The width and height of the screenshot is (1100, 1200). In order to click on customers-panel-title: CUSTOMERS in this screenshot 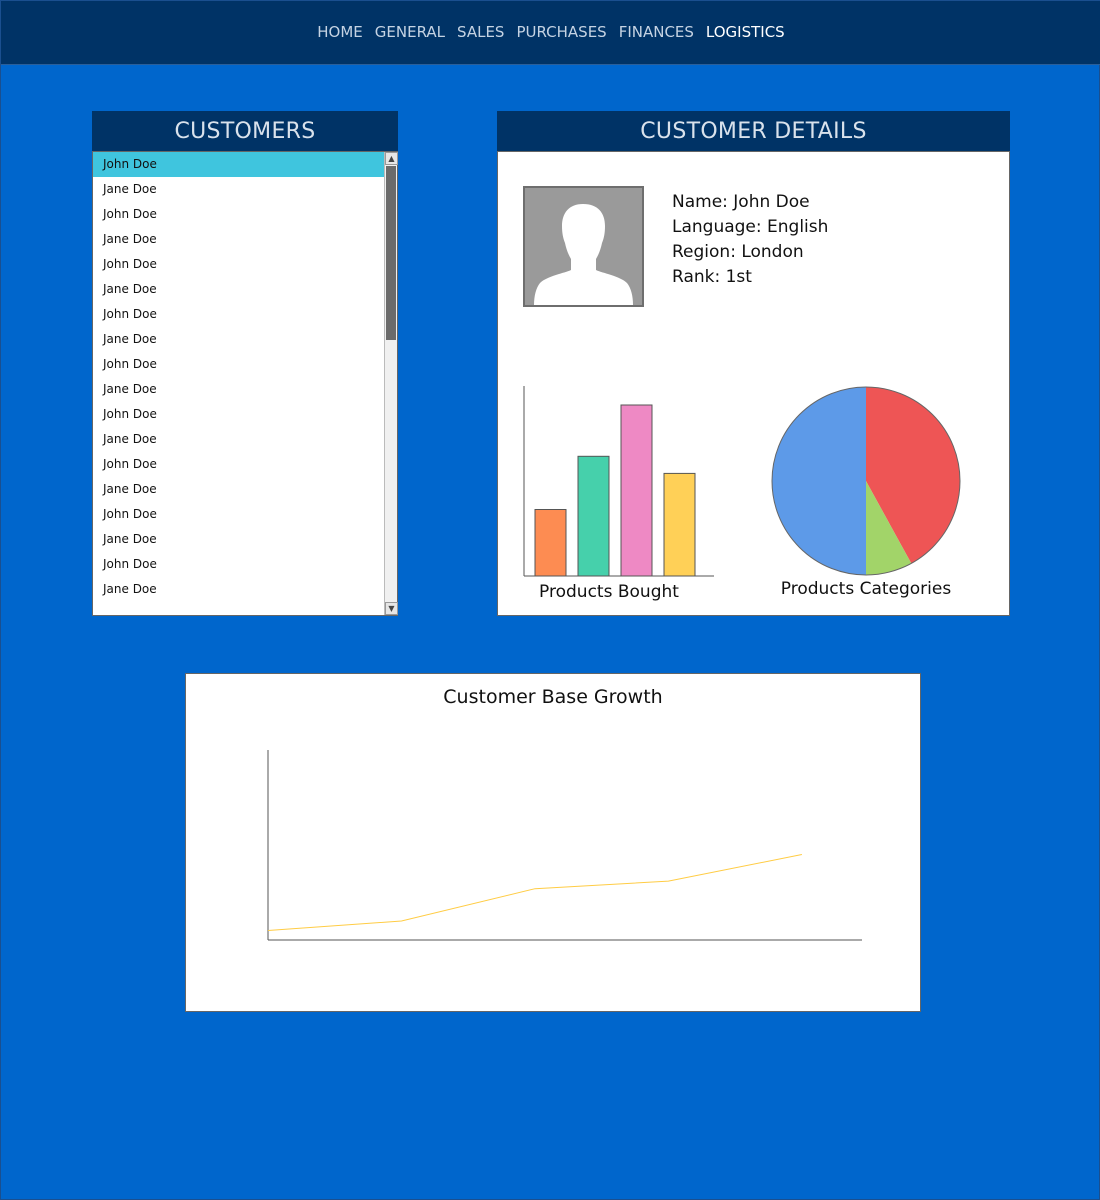, I will do `click(245, 132)`.